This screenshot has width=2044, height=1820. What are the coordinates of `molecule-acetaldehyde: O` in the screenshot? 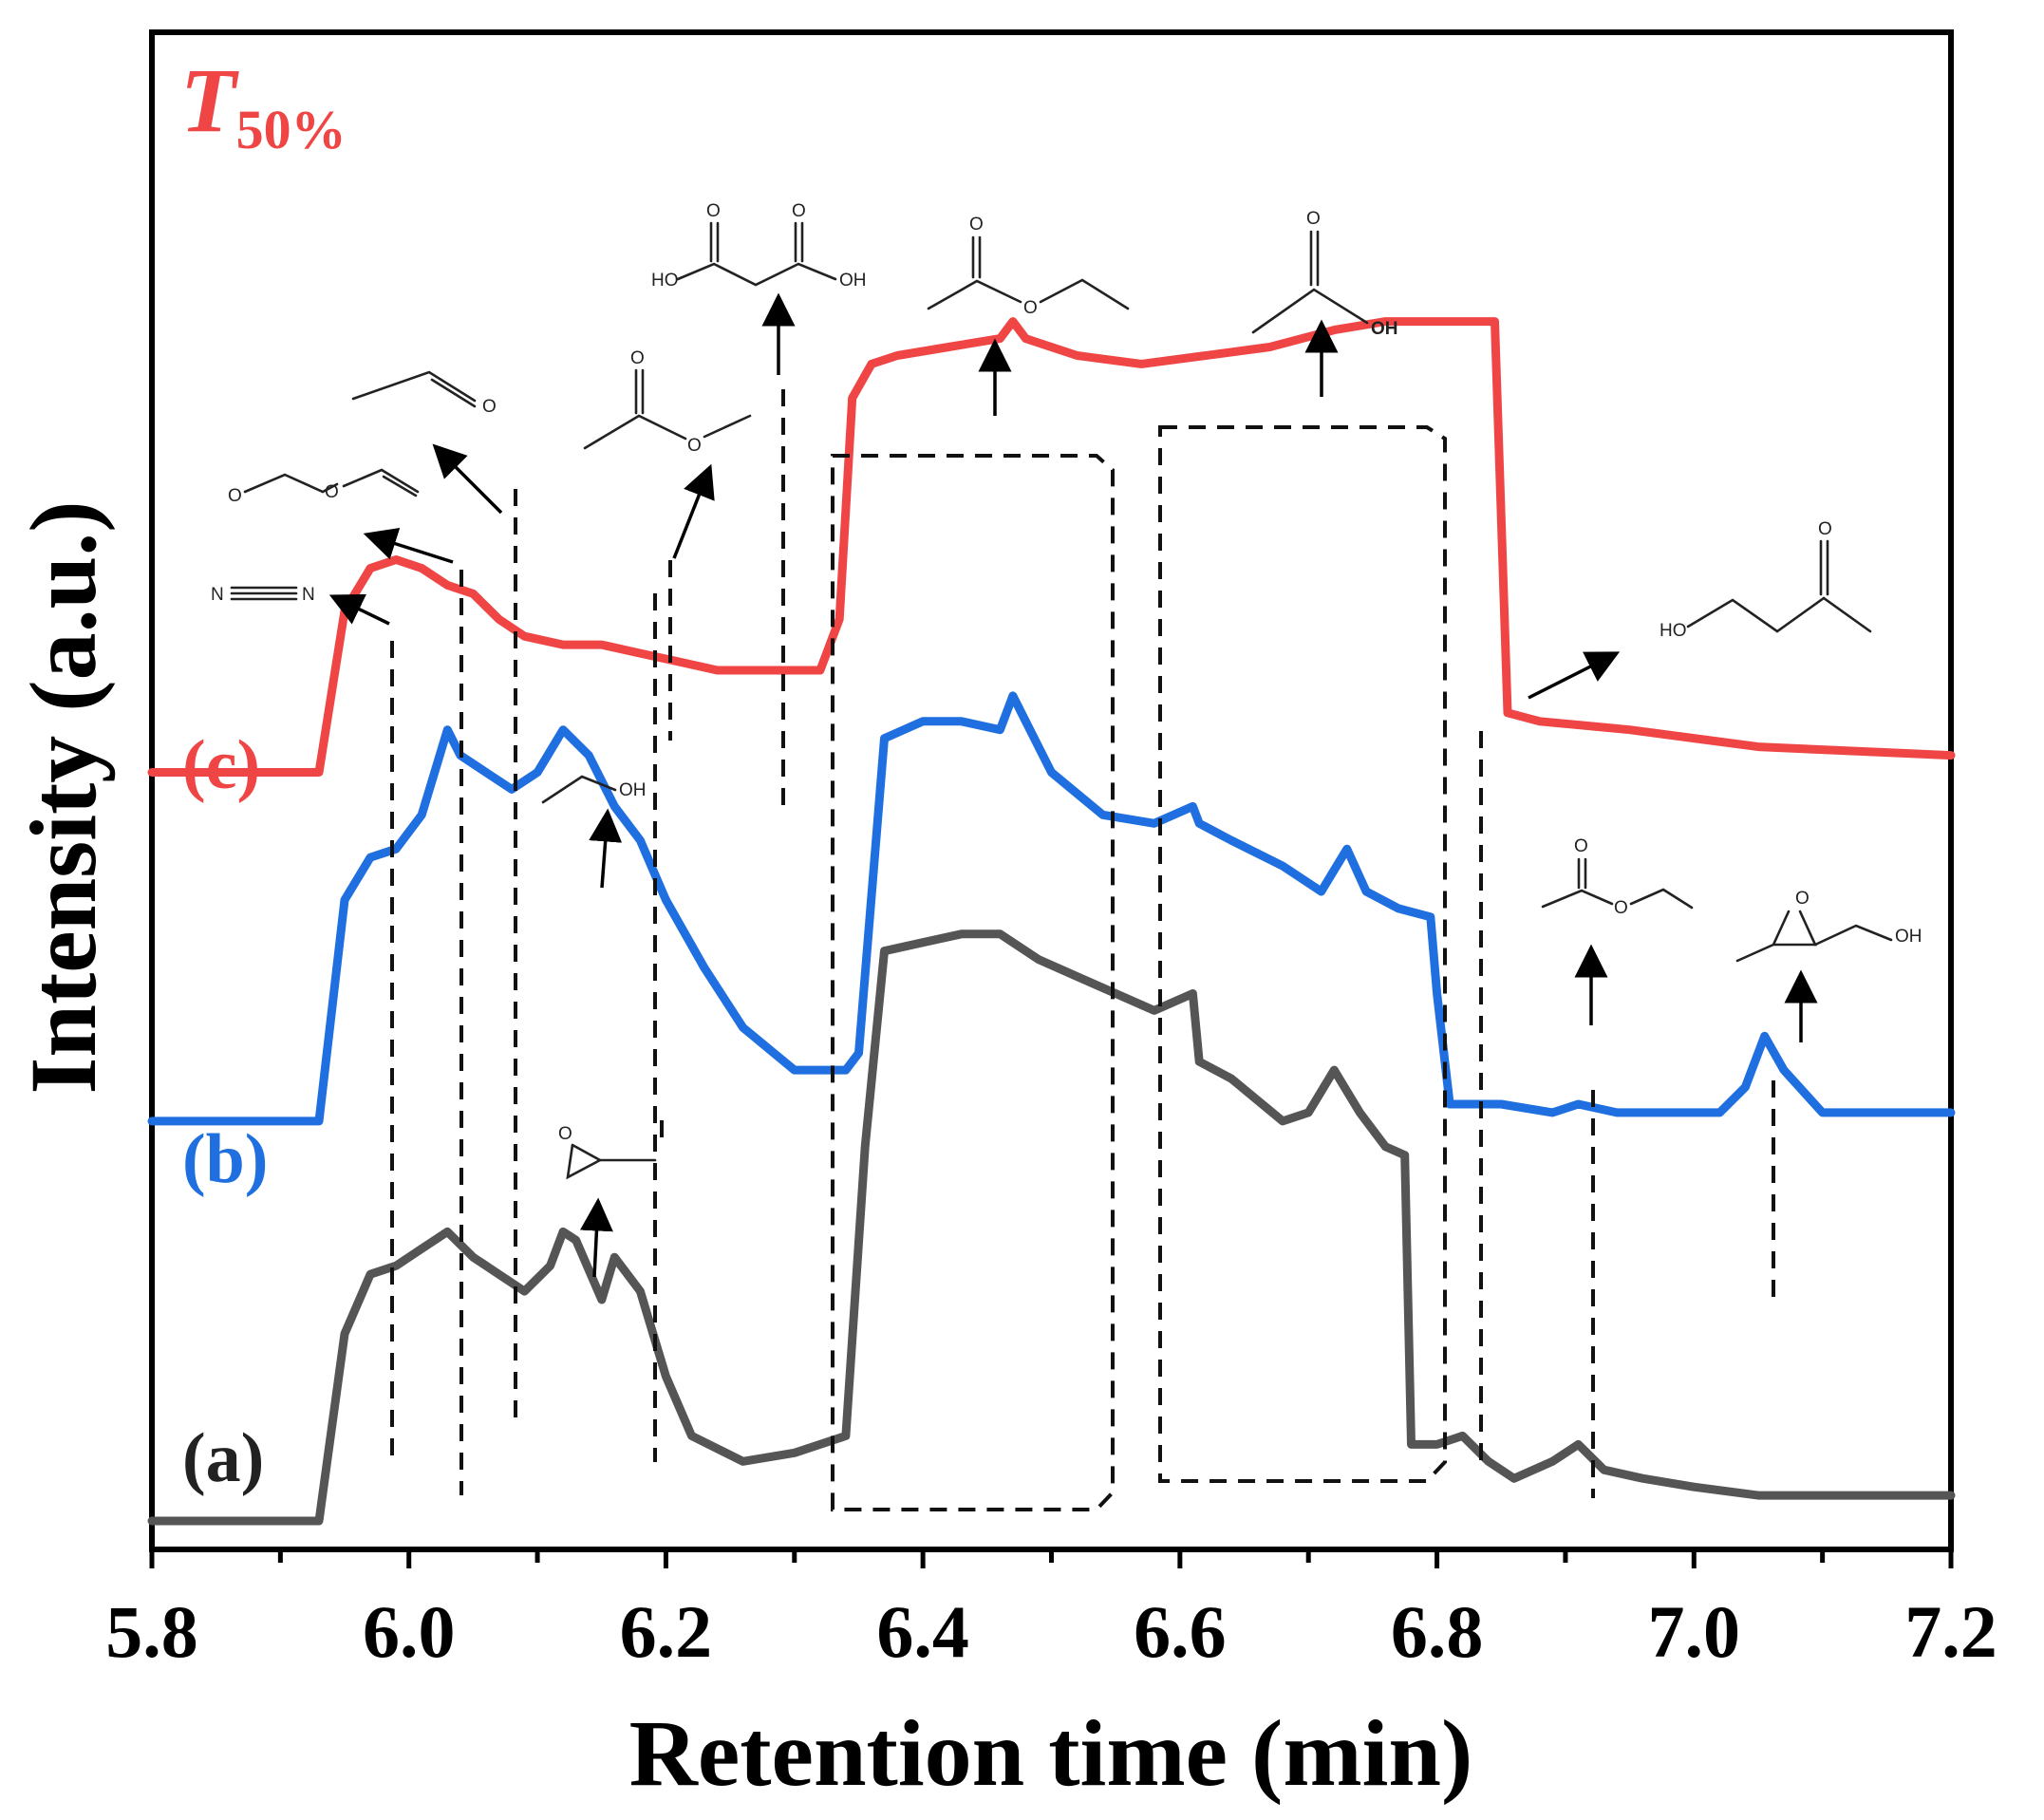 It's located at (424, 393).